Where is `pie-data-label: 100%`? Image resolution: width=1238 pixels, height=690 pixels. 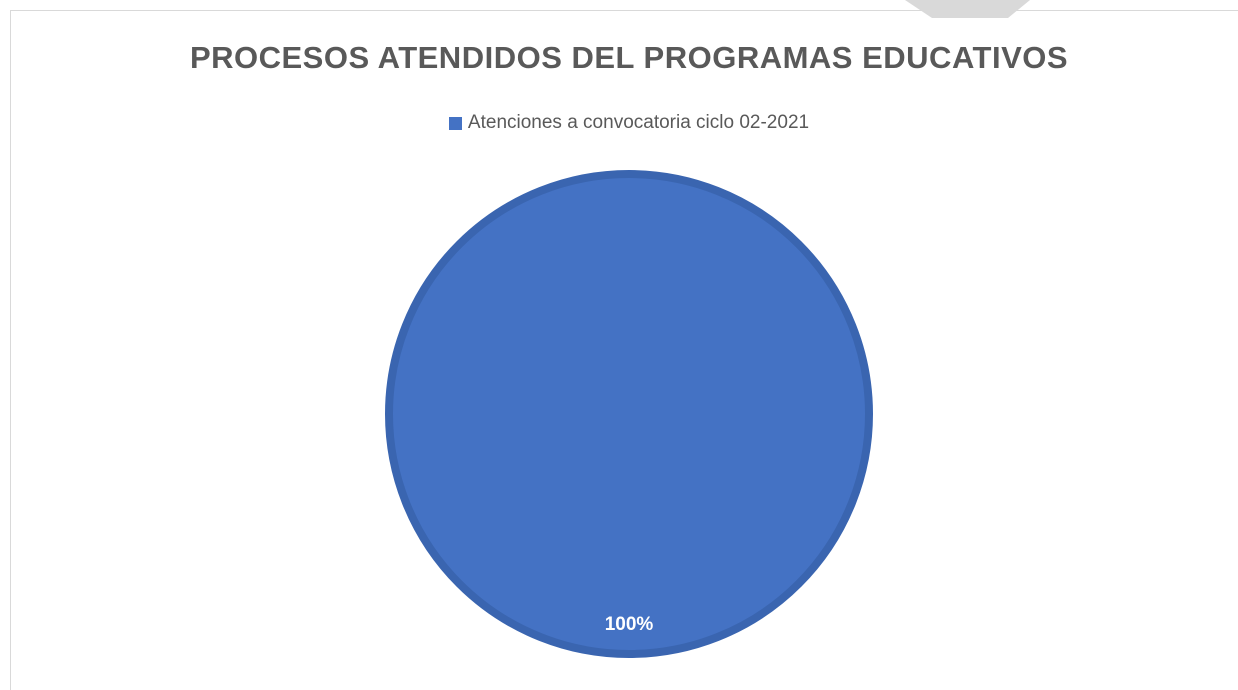
pie-data-label: 100% is located at coordinates (629, 624).